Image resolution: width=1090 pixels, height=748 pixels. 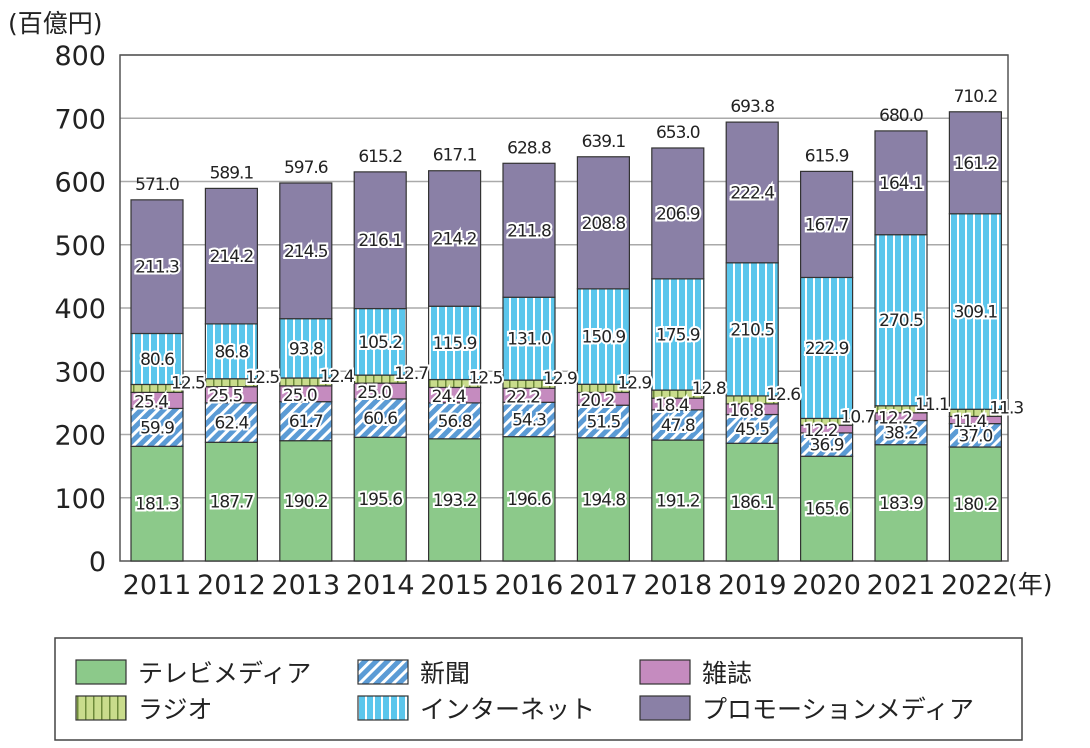 What do you see at coordinates (752, 107) in the screenshot?
I see `total-label: 693.8` at bounding box center [752, 107].